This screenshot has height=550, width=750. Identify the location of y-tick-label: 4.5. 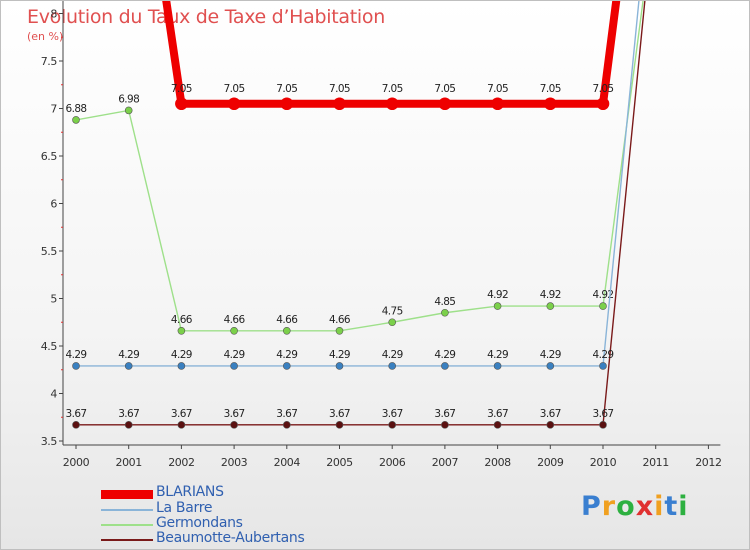
(49, 346).